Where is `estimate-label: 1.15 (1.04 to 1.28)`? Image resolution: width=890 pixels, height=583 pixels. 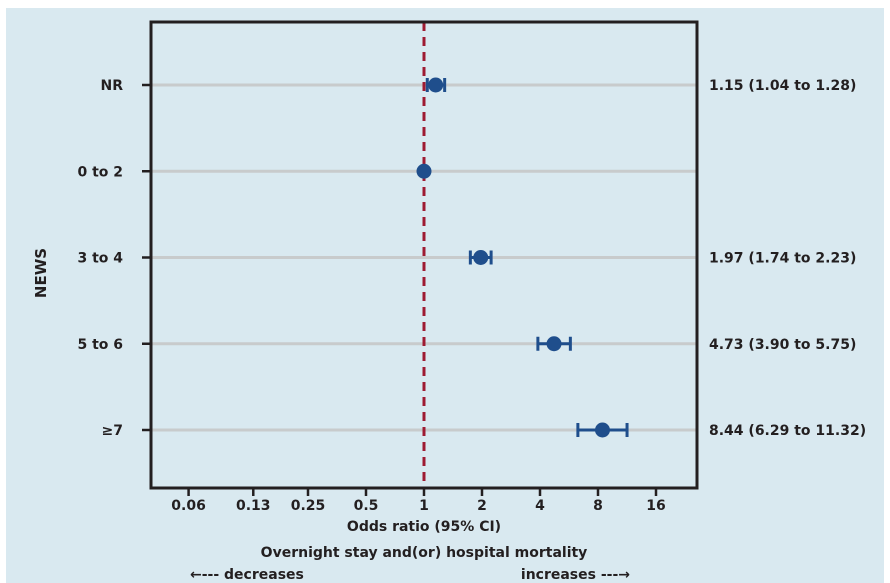 estimate-label: 1.15 (1.04 to 1.28) is located at coordinates (782, 86).